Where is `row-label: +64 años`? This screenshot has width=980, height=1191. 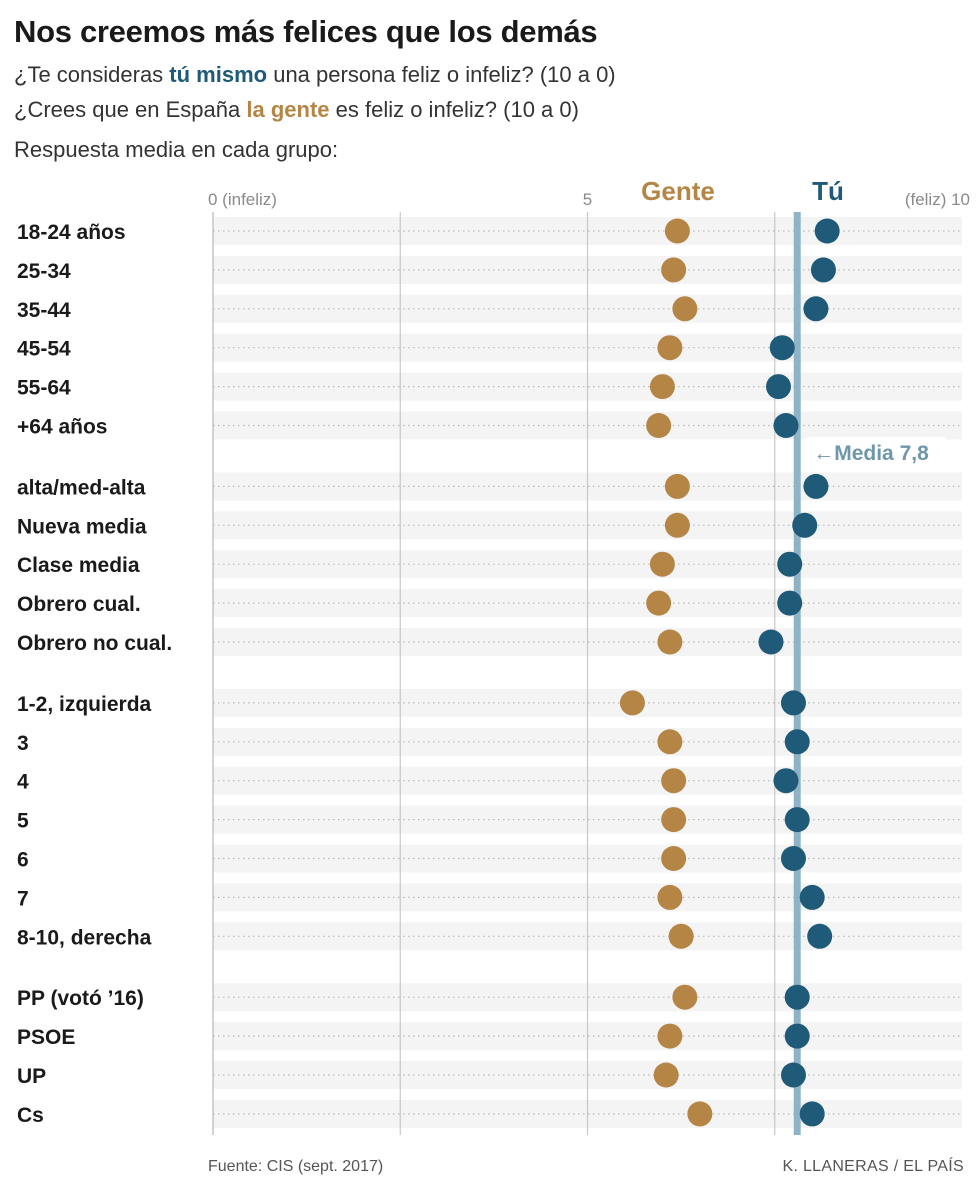
row-label: +64 años is located at coordinates (62, 427).